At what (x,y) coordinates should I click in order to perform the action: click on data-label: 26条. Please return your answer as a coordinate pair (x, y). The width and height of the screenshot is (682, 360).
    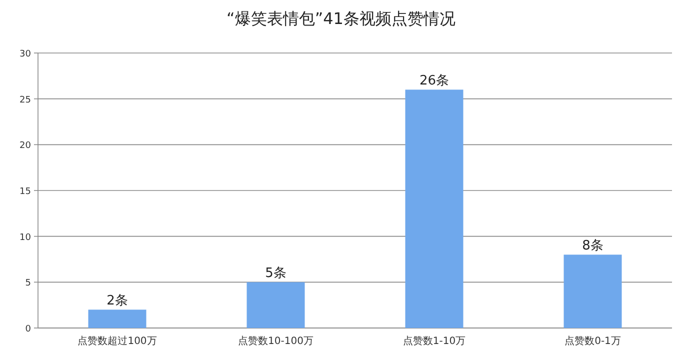
    Looking at the image, I should click on (434, 81).